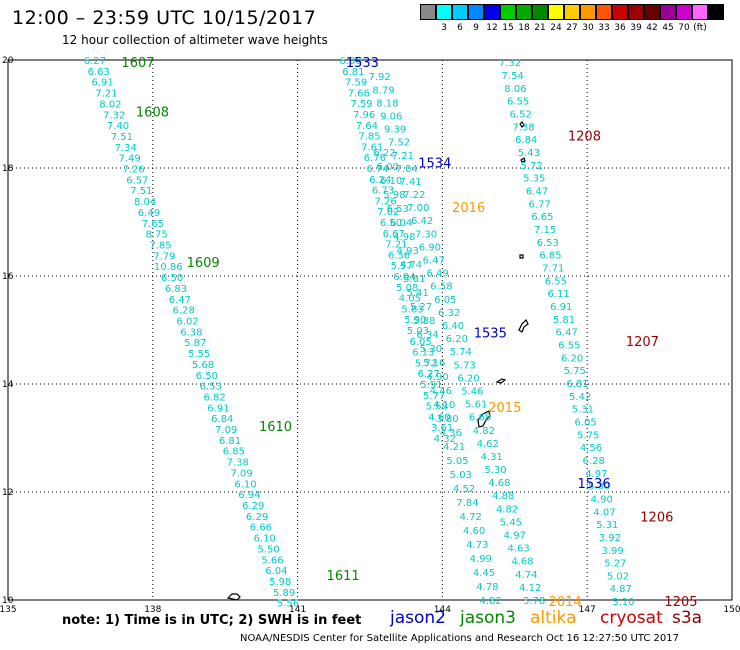 Image resolution: width=740 pixels, height=650 pixels. What do you see at coordinates (631, 618) in the screenshot?
I see `legend-cryosat: cryosat` at bounding box center [631, 618].